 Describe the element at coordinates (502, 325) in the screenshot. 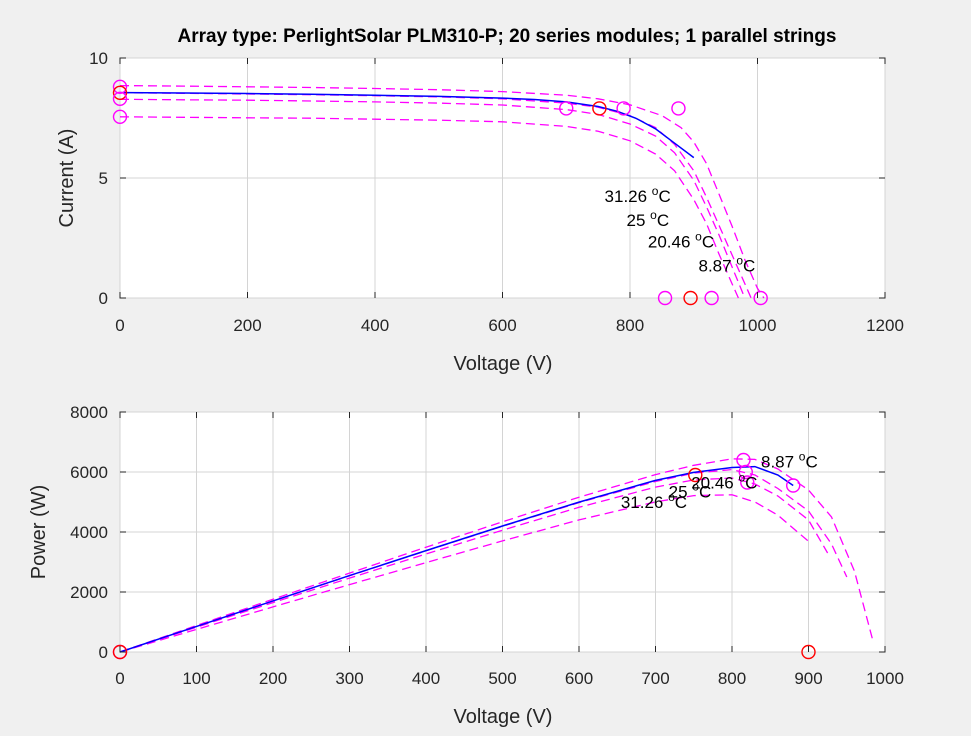

I see `top-x-tick-label: 600` at that location.